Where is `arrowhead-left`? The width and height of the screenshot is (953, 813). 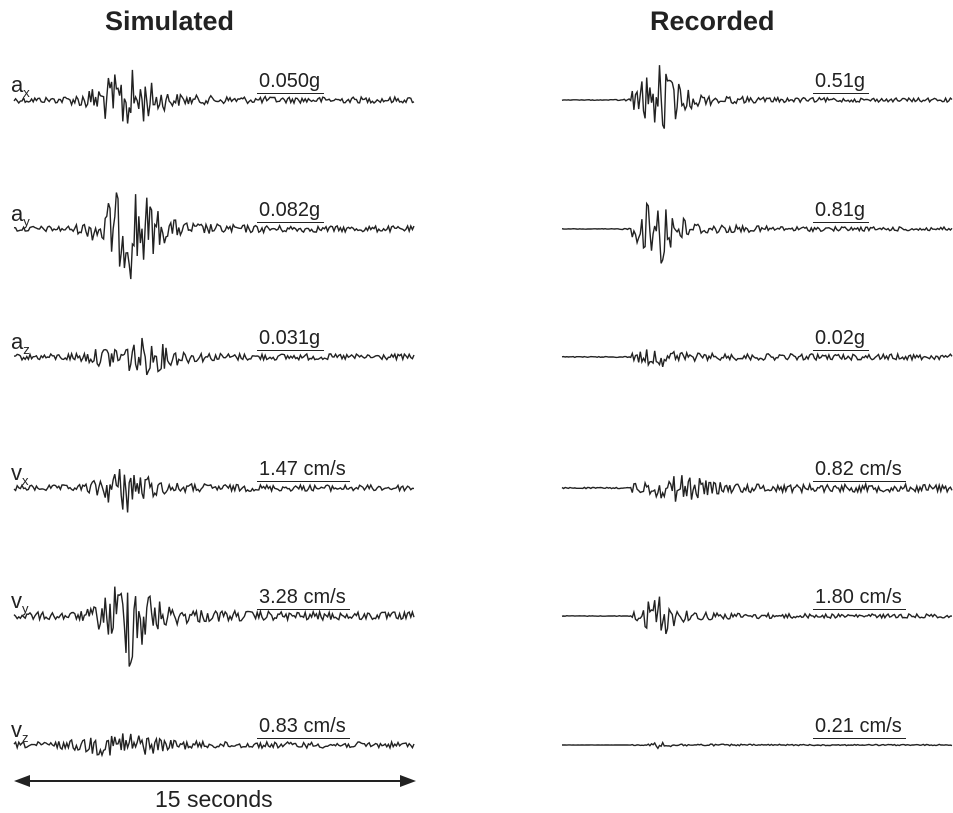 arrowhead-left is located at coordinates (22, 781).